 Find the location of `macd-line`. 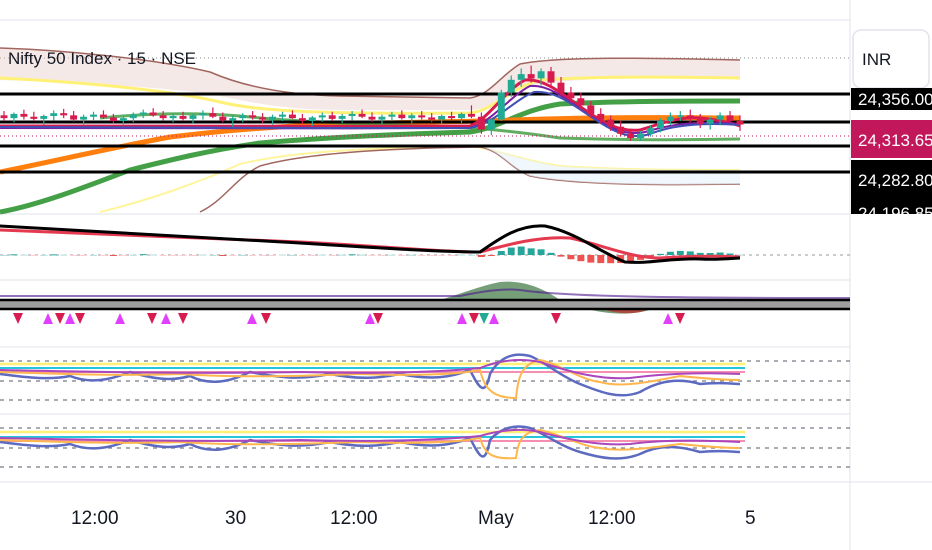

macd-line is located at coordinates (370, 244).